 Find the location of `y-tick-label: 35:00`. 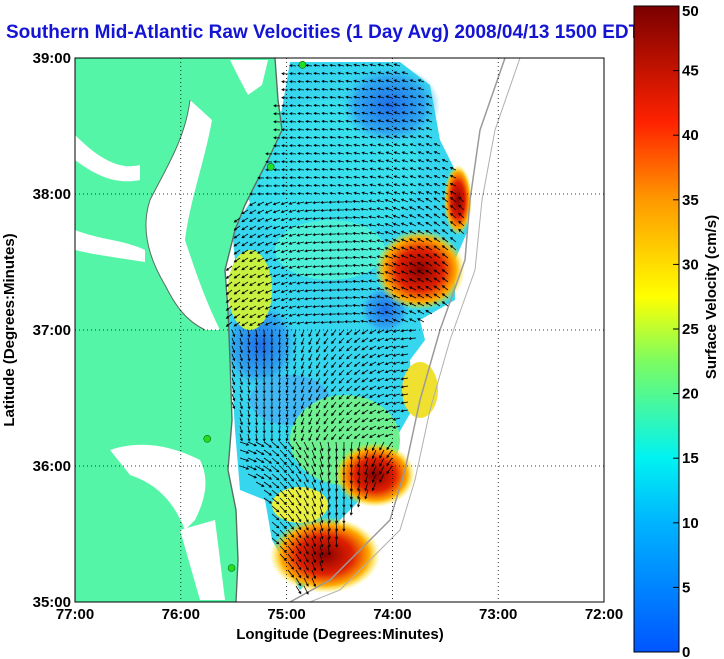

y-tick-label: 35:00 is located at coordinates (52, 602).